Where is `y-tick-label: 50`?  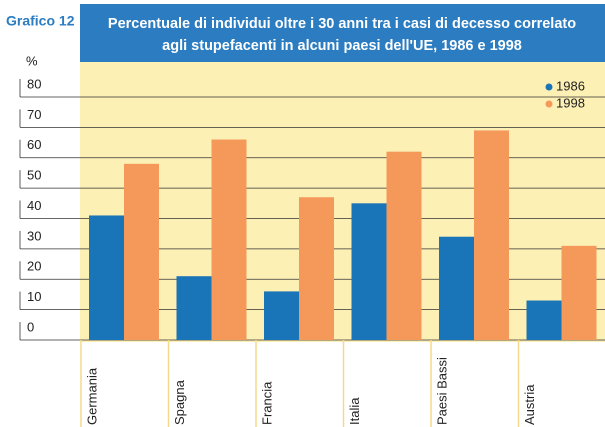 y-tick-label: 50 is located at coordinates (34, 175).